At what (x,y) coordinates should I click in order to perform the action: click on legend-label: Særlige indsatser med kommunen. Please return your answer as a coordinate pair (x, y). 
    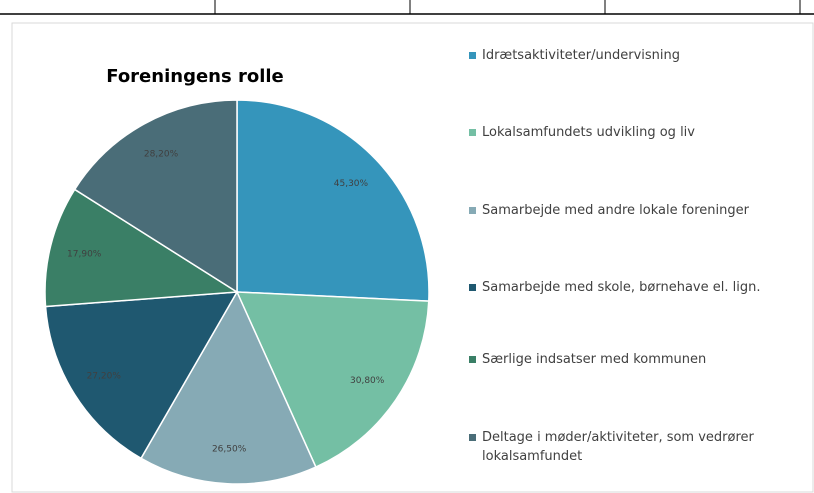
    Looking at the image, I should click on (594, 359).